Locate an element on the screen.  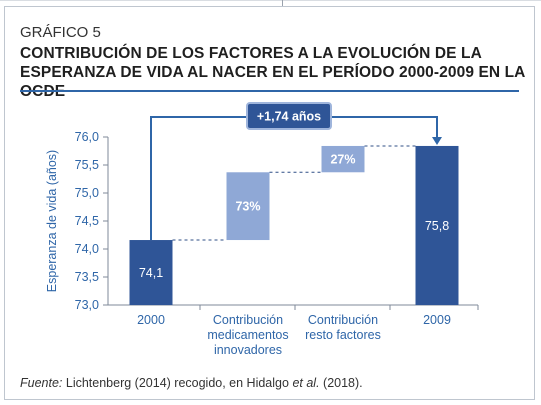
bar-value-label: 27% is located at coordinates (342, 160).